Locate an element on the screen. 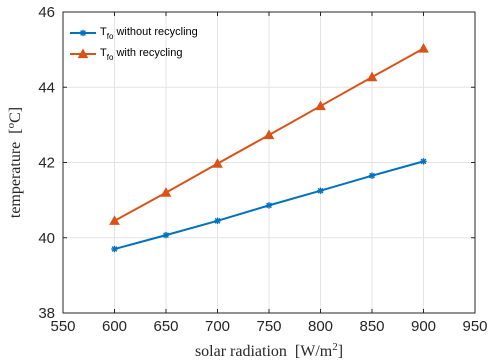 This screenshot has height=363, width=496. y-tick-label: 42 is located at coordinates (46, 163).